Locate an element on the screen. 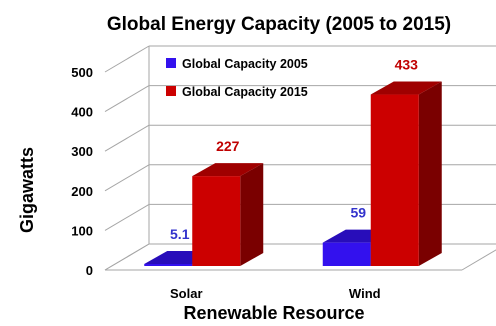 The image size is (496, 326). x-tick-label-wind: Wind is located at coordinates (365, 293).